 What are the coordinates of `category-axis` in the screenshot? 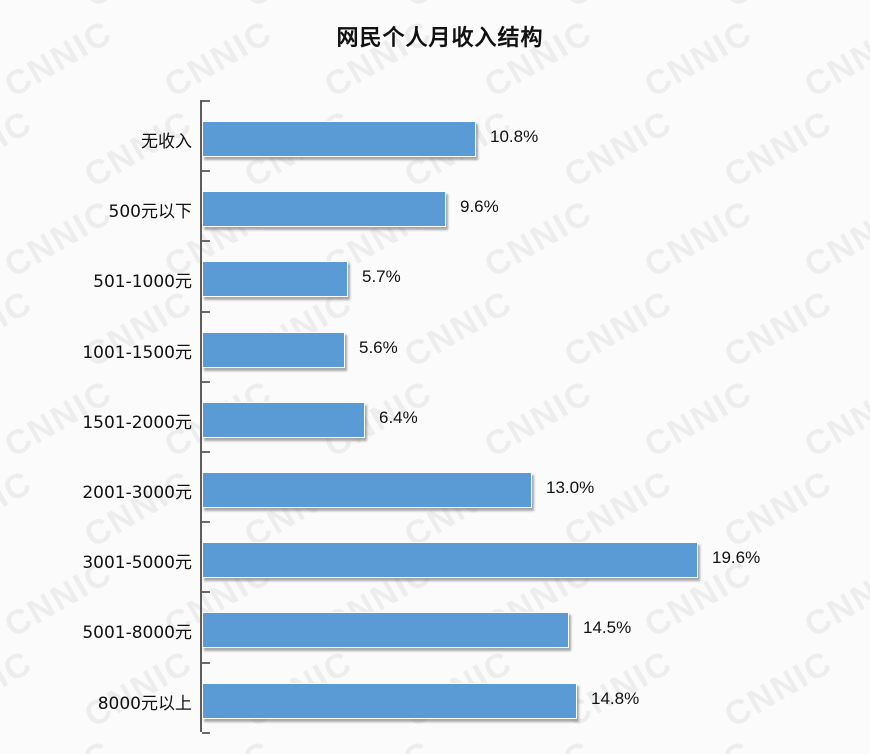 It's located at (201, 416).